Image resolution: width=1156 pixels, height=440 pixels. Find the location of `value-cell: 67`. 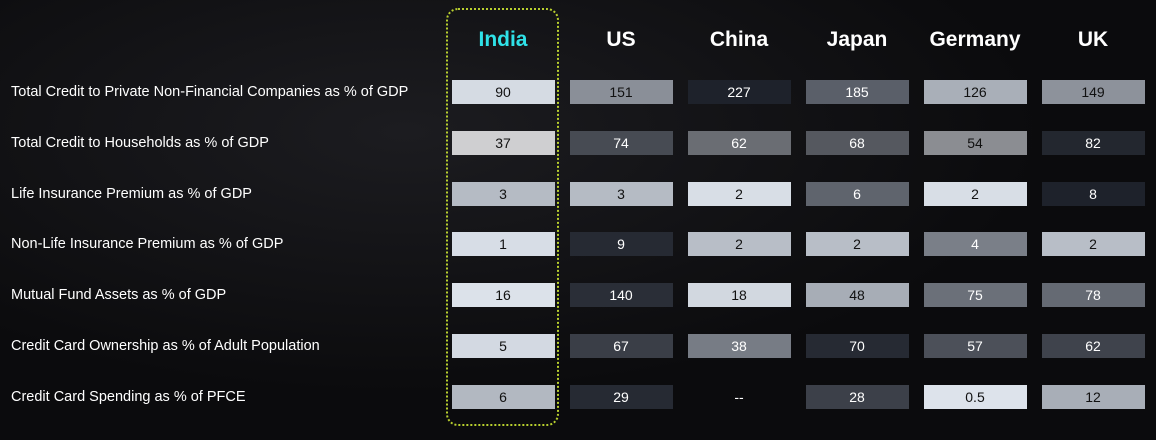

value-cell: 67 is located at coordinates (621, 346).